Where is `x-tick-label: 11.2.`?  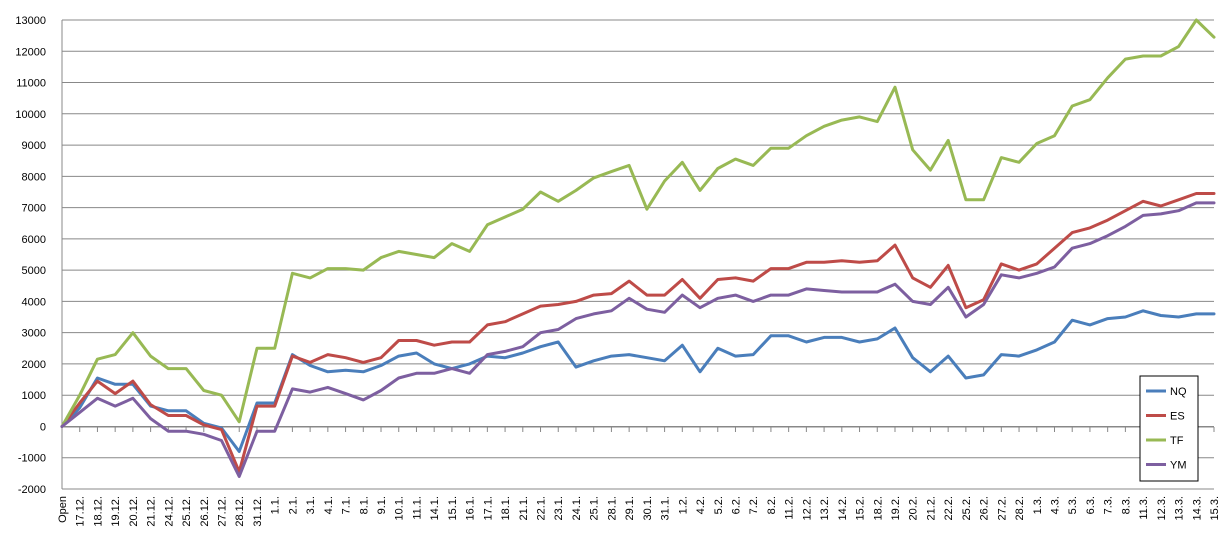
x-tick-label: 11.2. is located at coordinates (790, 508).